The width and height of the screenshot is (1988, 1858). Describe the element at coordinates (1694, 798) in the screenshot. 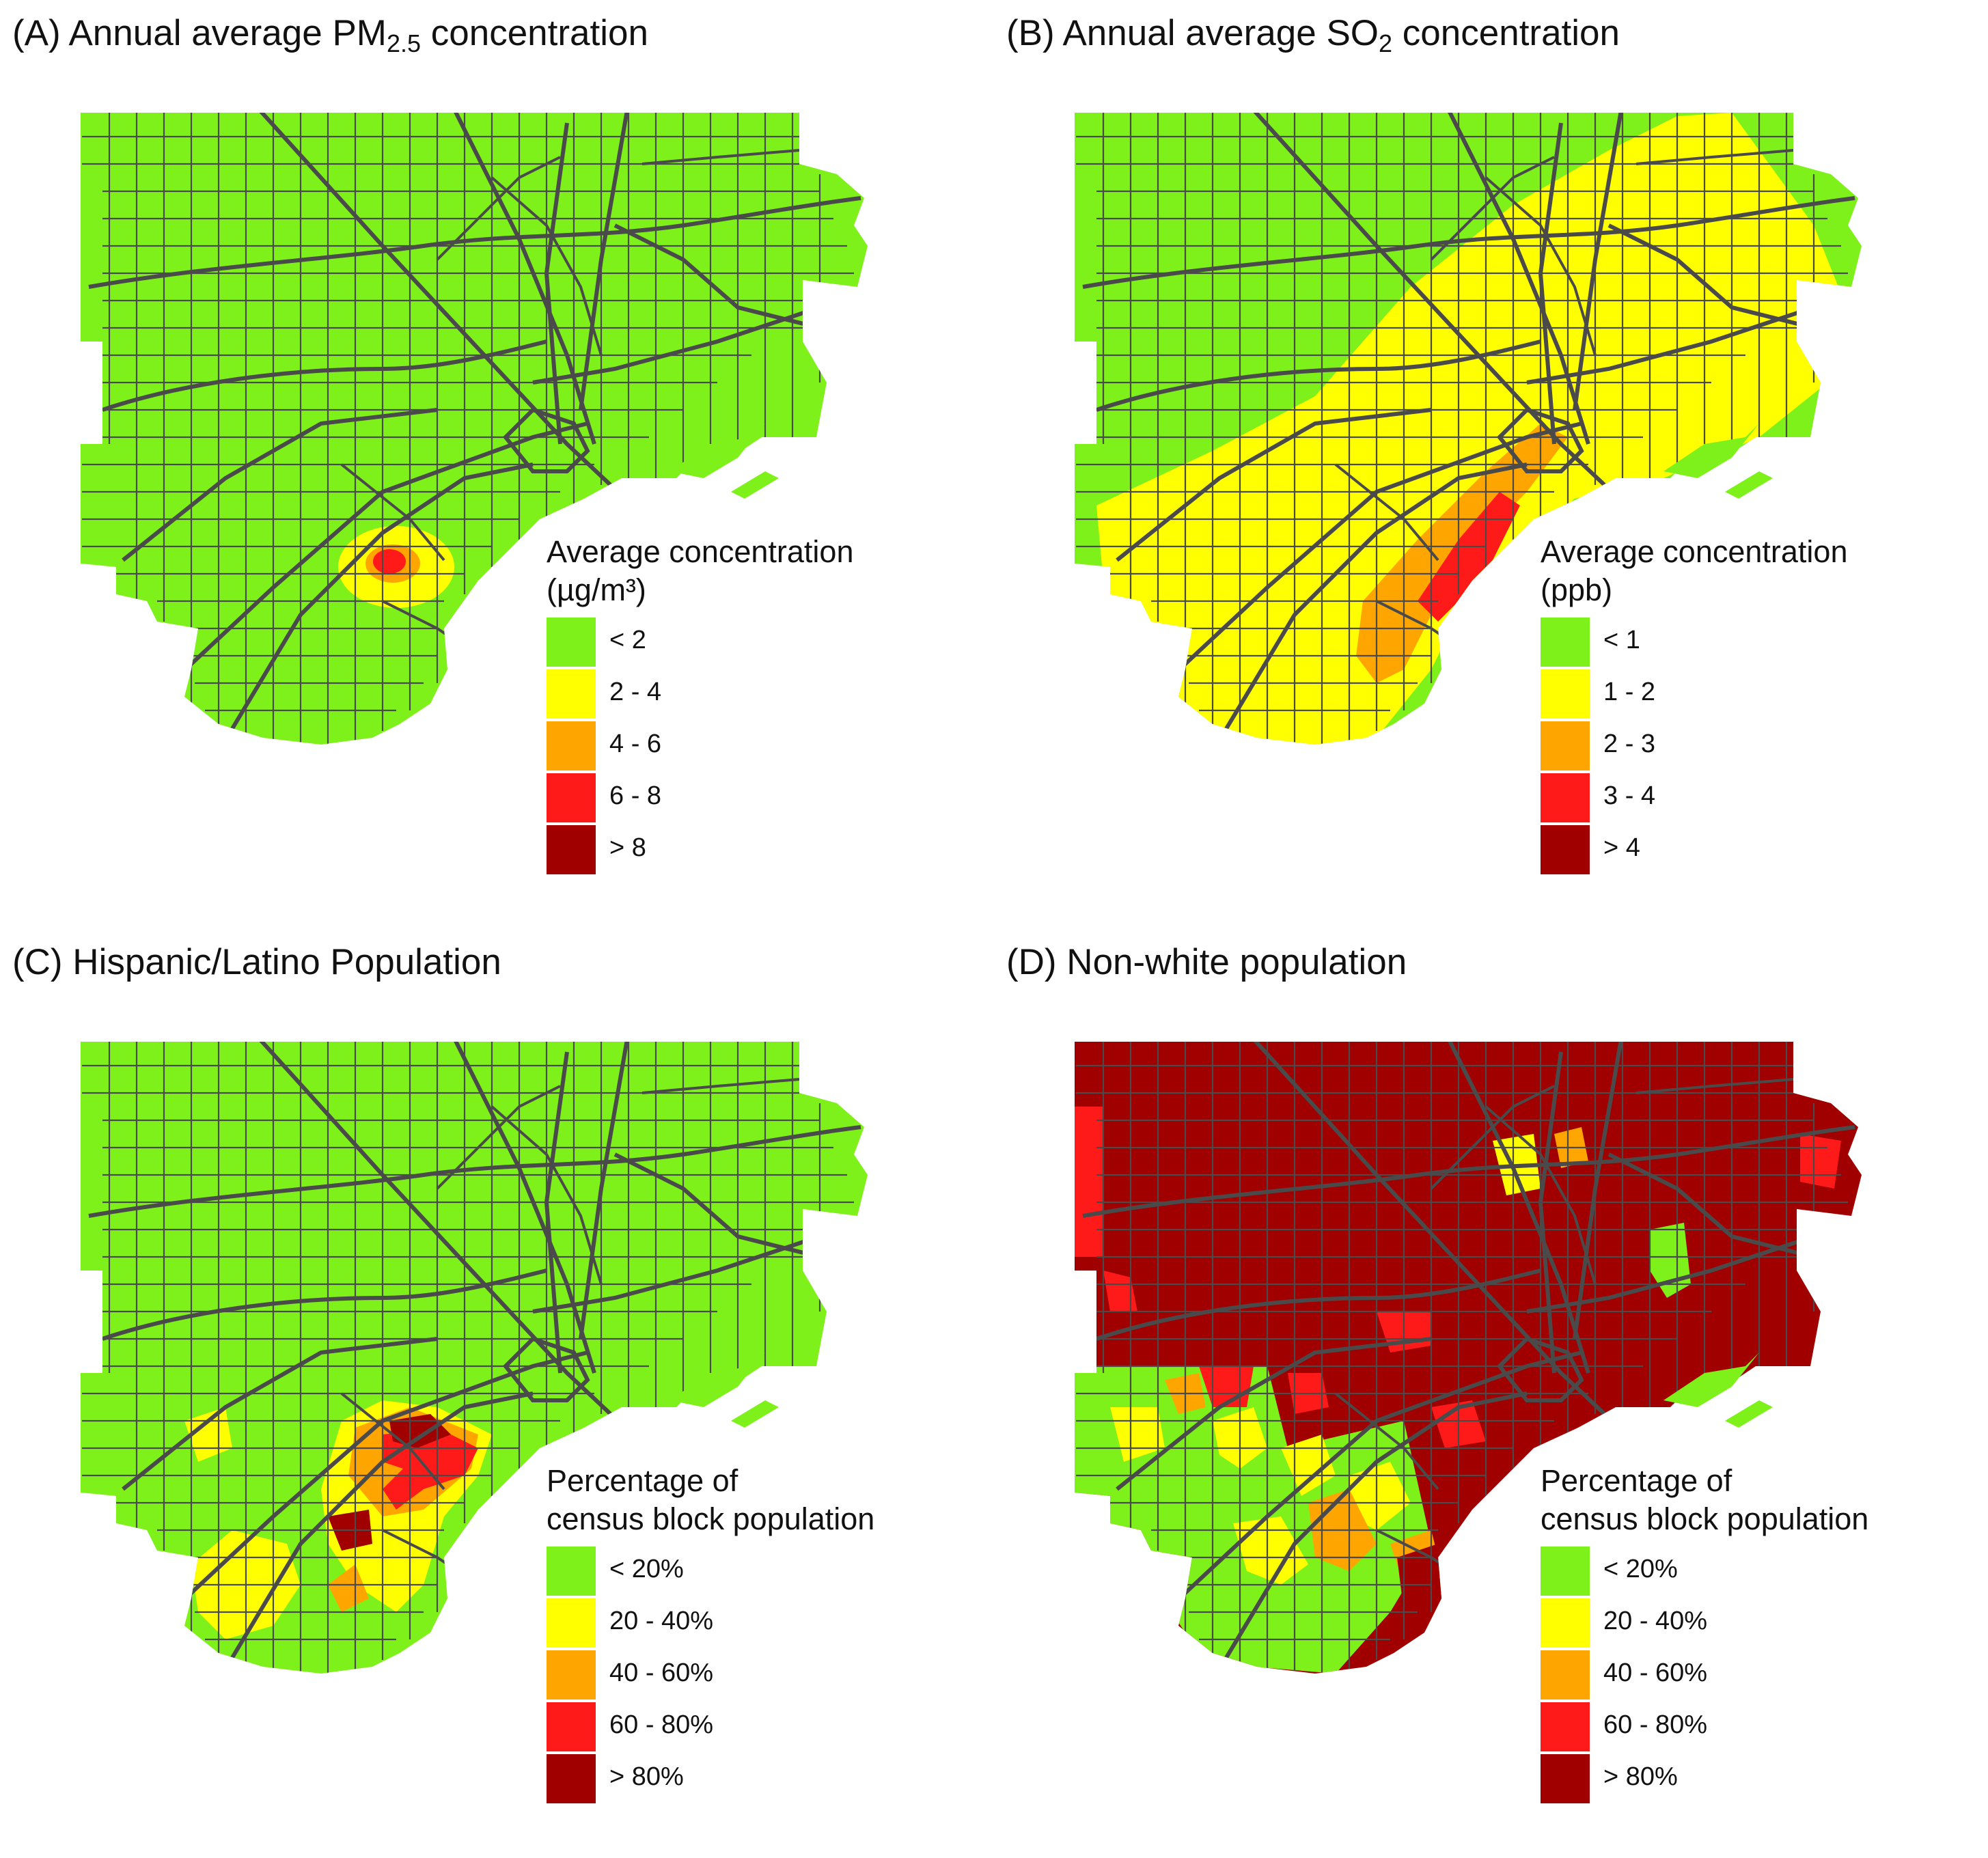

I see `legend-item: 3 - 4` at that location.